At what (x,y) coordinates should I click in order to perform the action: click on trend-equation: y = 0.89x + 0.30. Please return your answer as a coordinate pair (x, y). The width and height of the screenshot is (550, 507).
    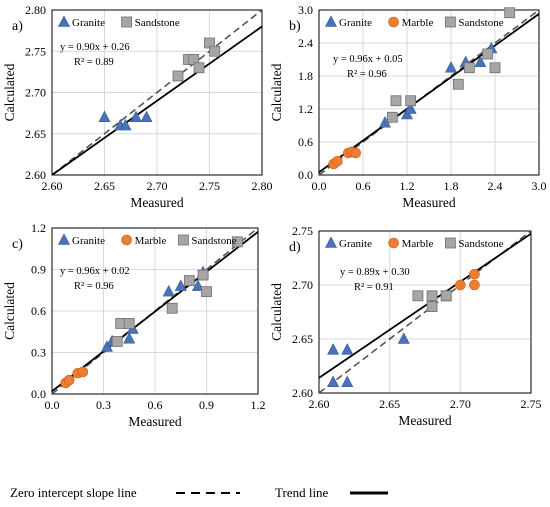
    Looking at the image, I should click on (375, 272).